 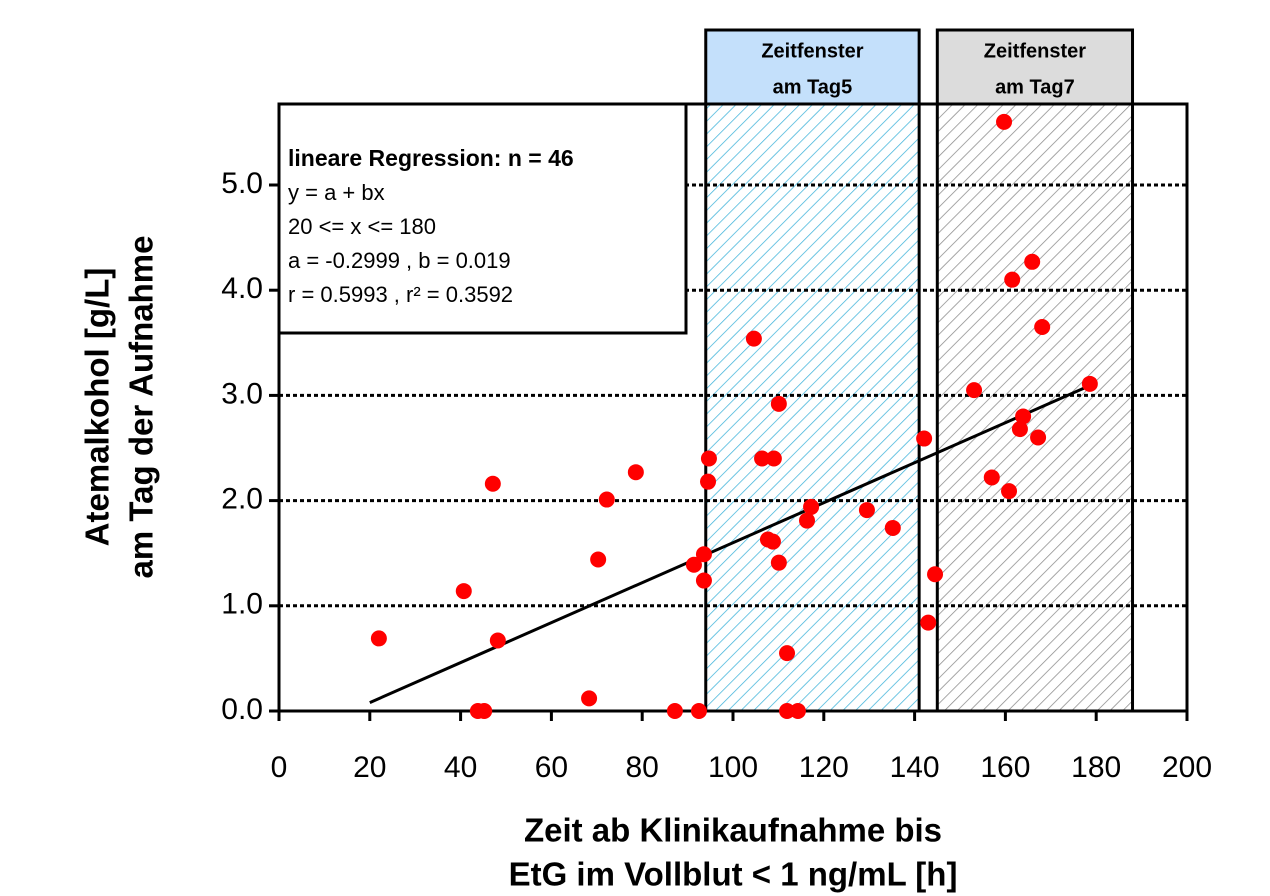 What do you see at coordinates (242, 183) in the screenshot?
I see `y-tick-label: 5.0` at bounding box center [242, 183].